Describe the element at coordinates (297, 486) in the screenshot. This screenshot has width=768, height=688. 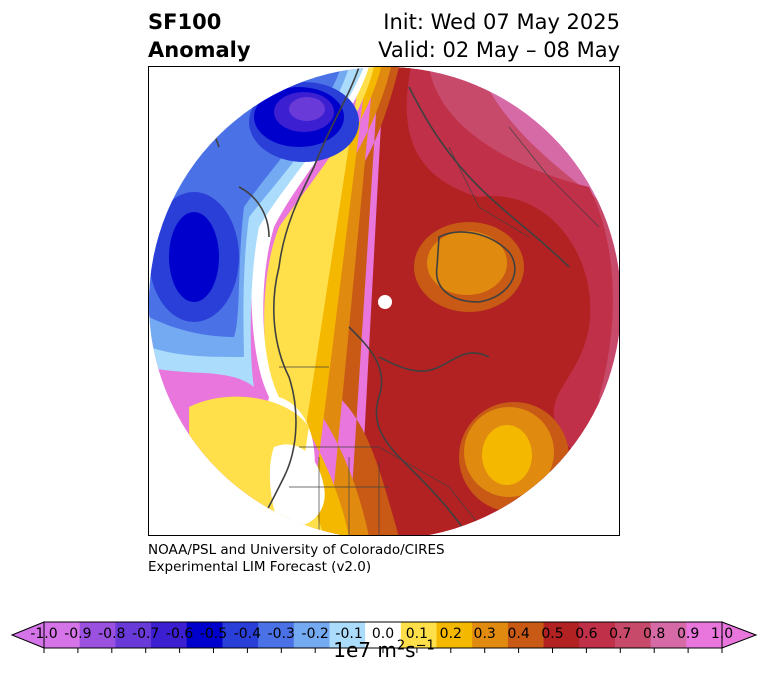
I see `neutral-southwest` at that location.